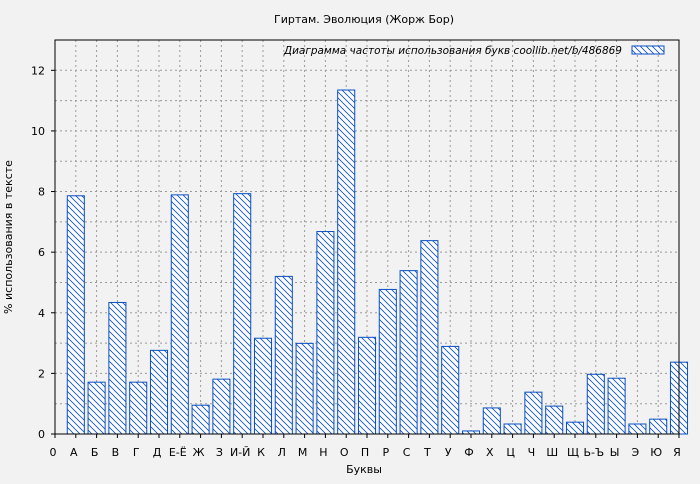  Describe the element at coordinates (648, 50) in the screenshot. I see `legend-swatch` at that location.